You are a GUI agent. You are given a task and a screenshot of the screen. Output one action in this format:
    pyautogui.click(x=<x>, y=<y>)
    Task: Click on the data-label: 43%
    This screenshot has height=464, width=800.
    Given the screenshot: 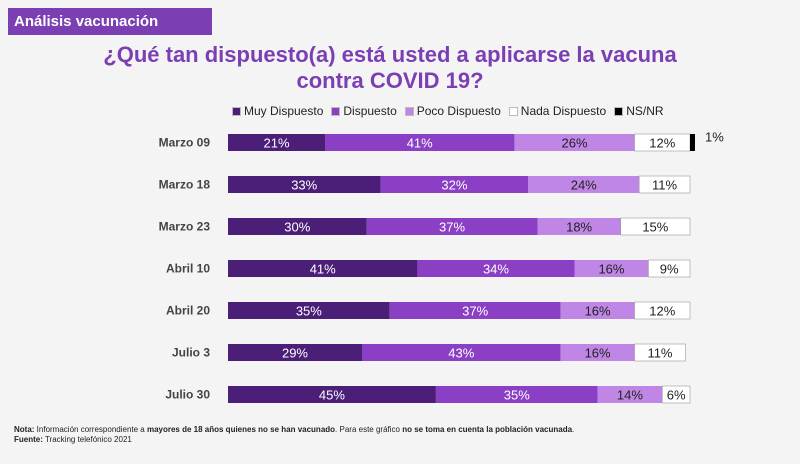 What is the action you would take?
    pyautogui.click(x=461, y=353)
    